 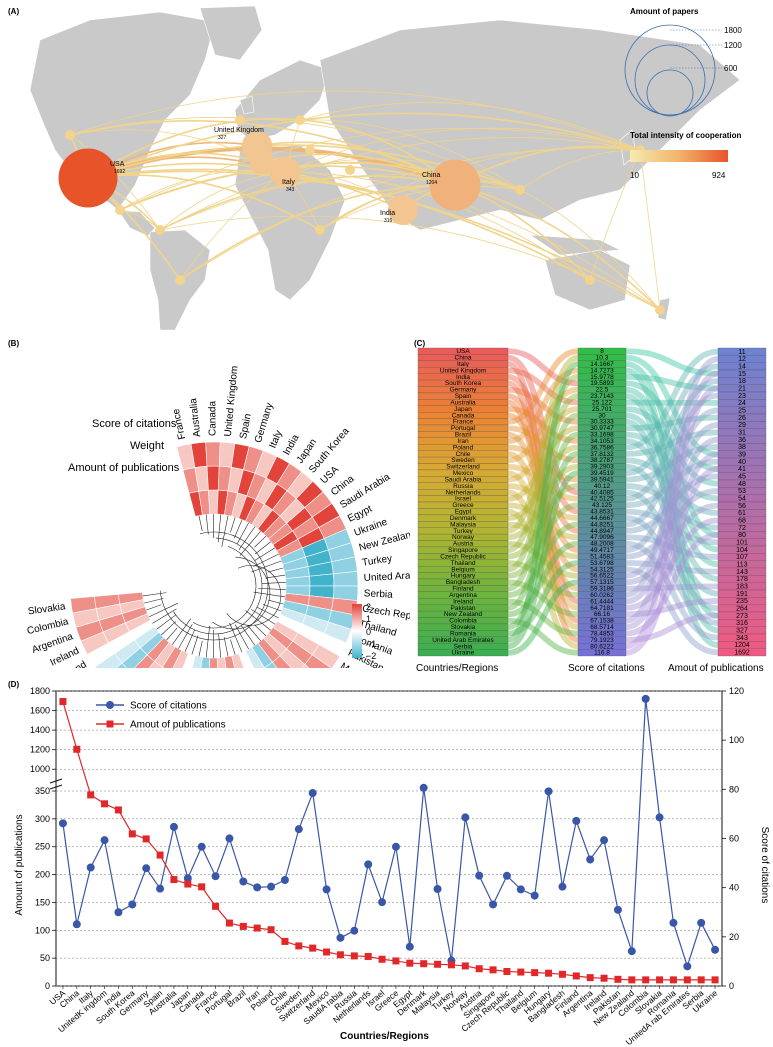 What do you see at coordinates (357, 631) in the screenshot?
I see `colorbar-gradient` at bounding box center [357, 631].